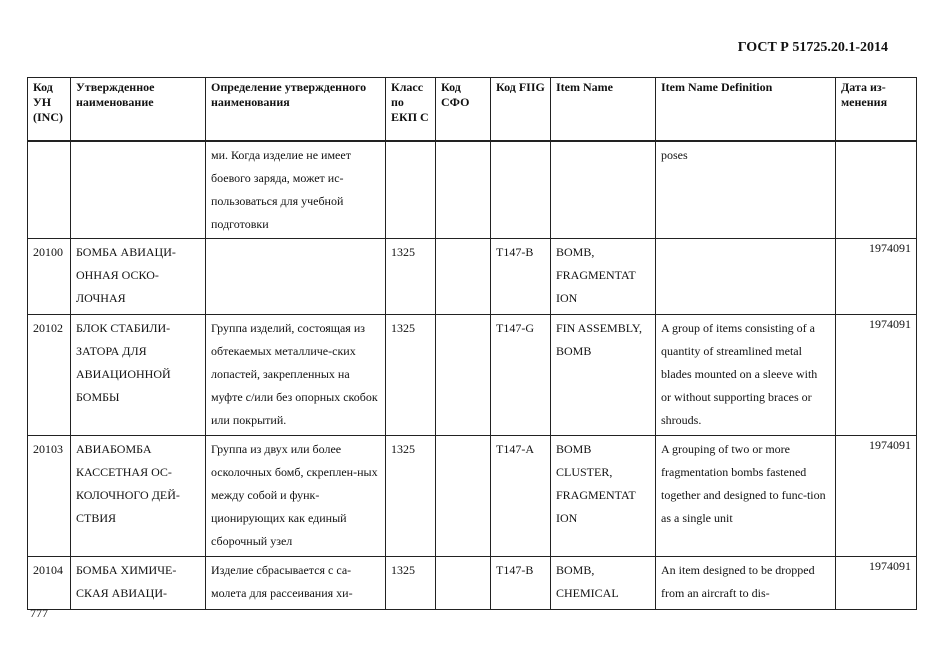 This screenshot has width=935, height=661. Describe the element at coordinates (138, 109) in the screenshot. I see `column-header: Утвержденное наименование` at that location.